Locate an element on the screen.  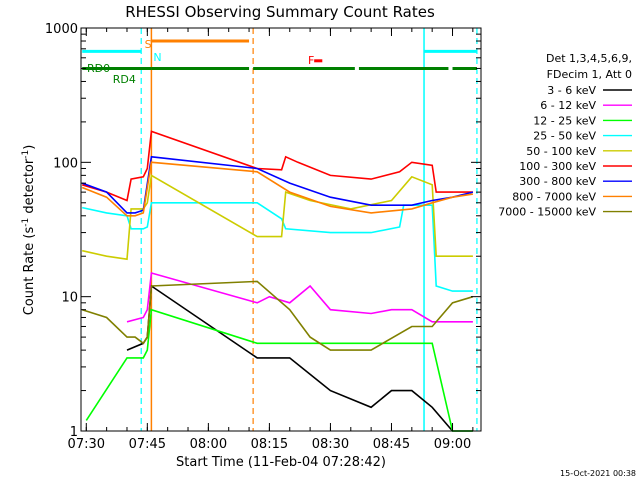
y-tick-label-0: 1 is located at coordinates (74, 432).